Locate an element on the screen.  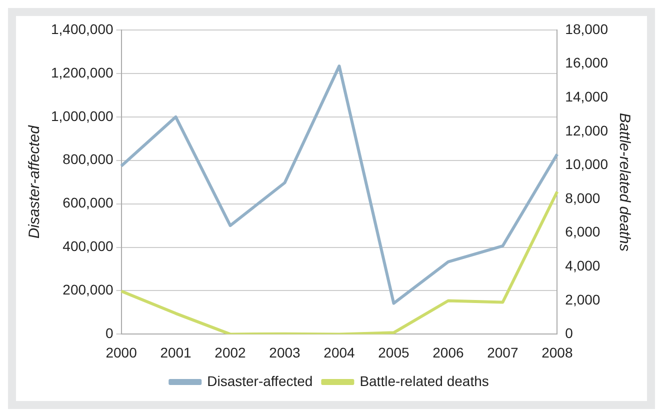
y-tick-label: 0 is located at coordinates (109, 333).